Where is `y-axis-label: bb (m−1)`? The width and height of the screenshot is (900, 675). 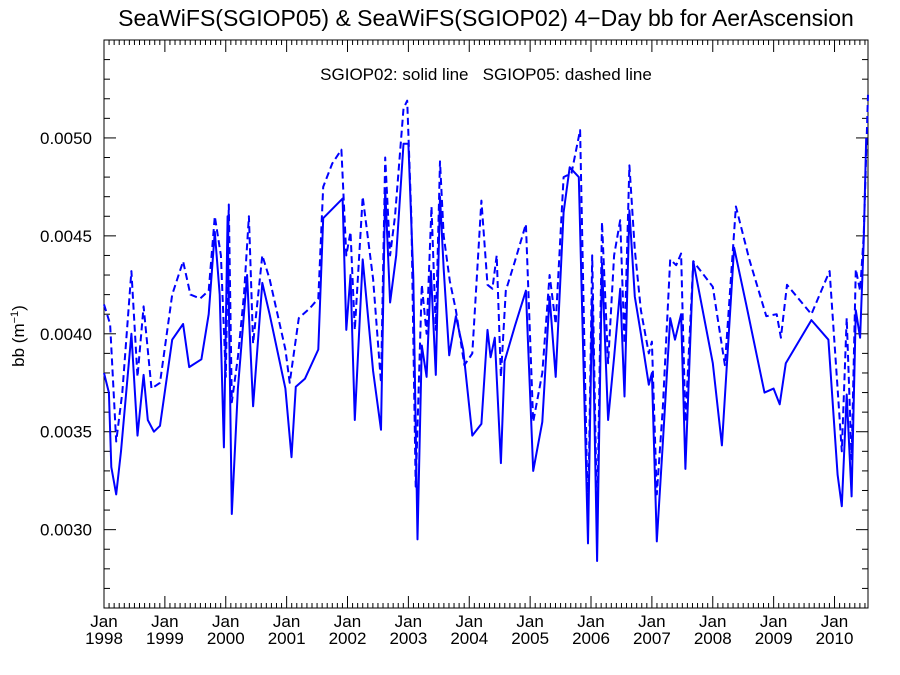 y-axis-label: bb (m−1) is located at coordinates (18, 336).